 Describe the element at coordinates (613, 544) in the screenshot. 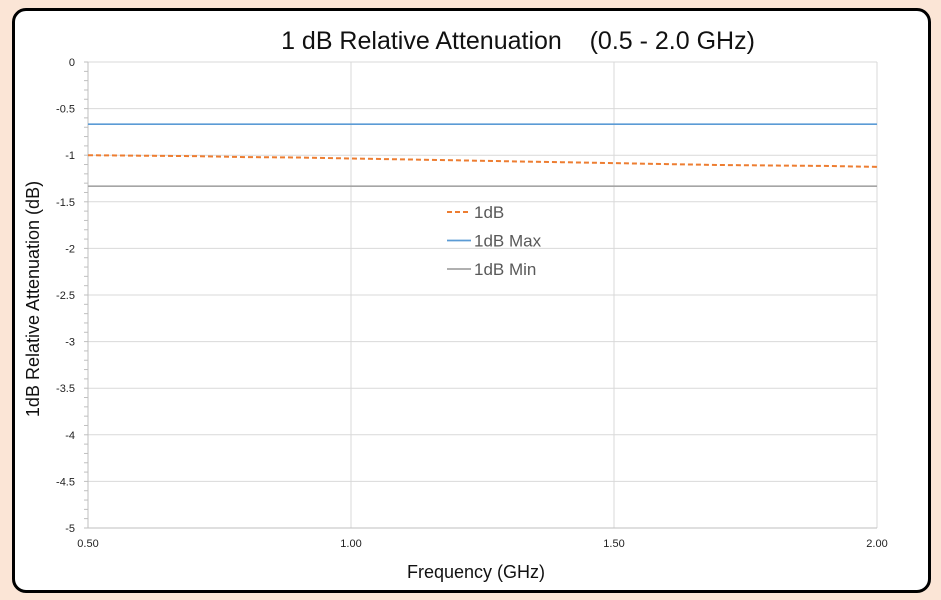

I see `x-tick-label: 1.50` at that location.